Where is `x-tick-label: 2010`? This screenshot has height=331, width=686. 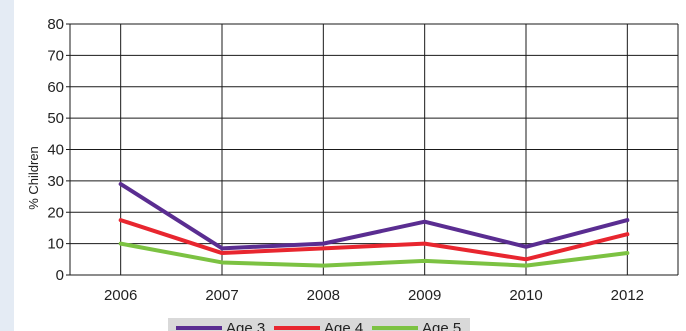
x-tick-label: 2010 is located at coordinates (525, 295).